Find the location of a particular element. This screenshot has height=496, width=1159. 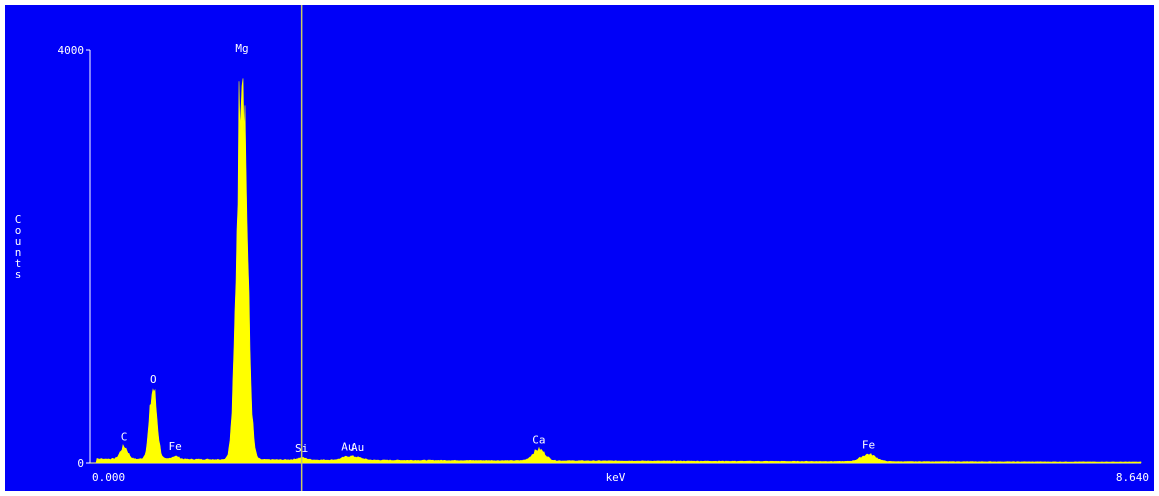

peak-label-fe-2: Fe is located at coordinates (175, 446).